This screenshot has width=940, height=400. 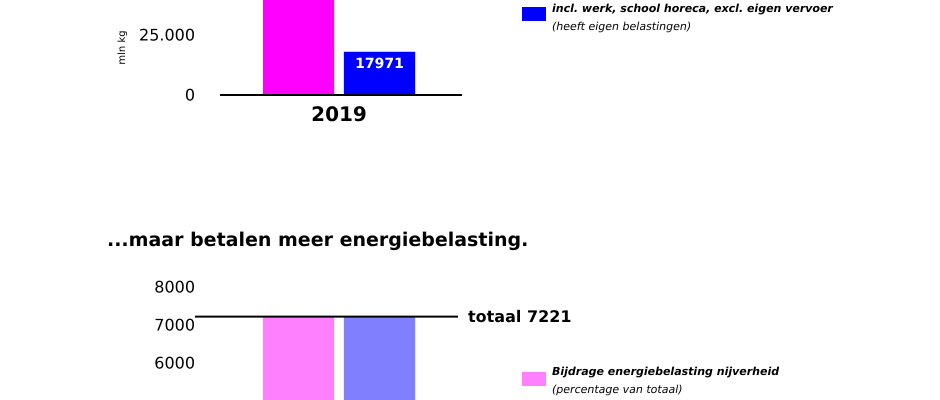 What do you see at coordinates (167, 34) in the screenshot?
I see `y-tick-label: 25.000` at bounding box center [167, 34].